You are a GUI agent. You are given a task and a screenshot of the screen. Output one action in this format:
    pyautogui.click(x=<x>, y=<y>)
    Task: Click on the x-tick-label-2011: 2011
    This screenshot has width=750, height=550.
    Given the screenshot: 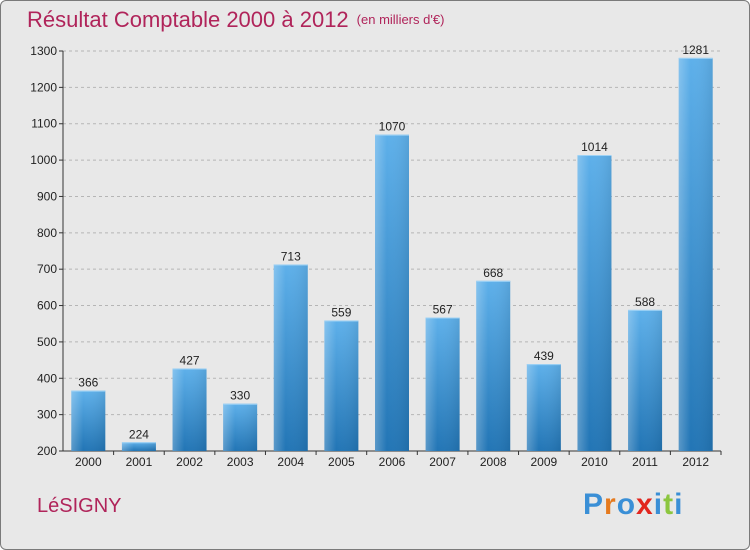 What is the action you would take?
    pyautogui.click(x=645, y=462)
    